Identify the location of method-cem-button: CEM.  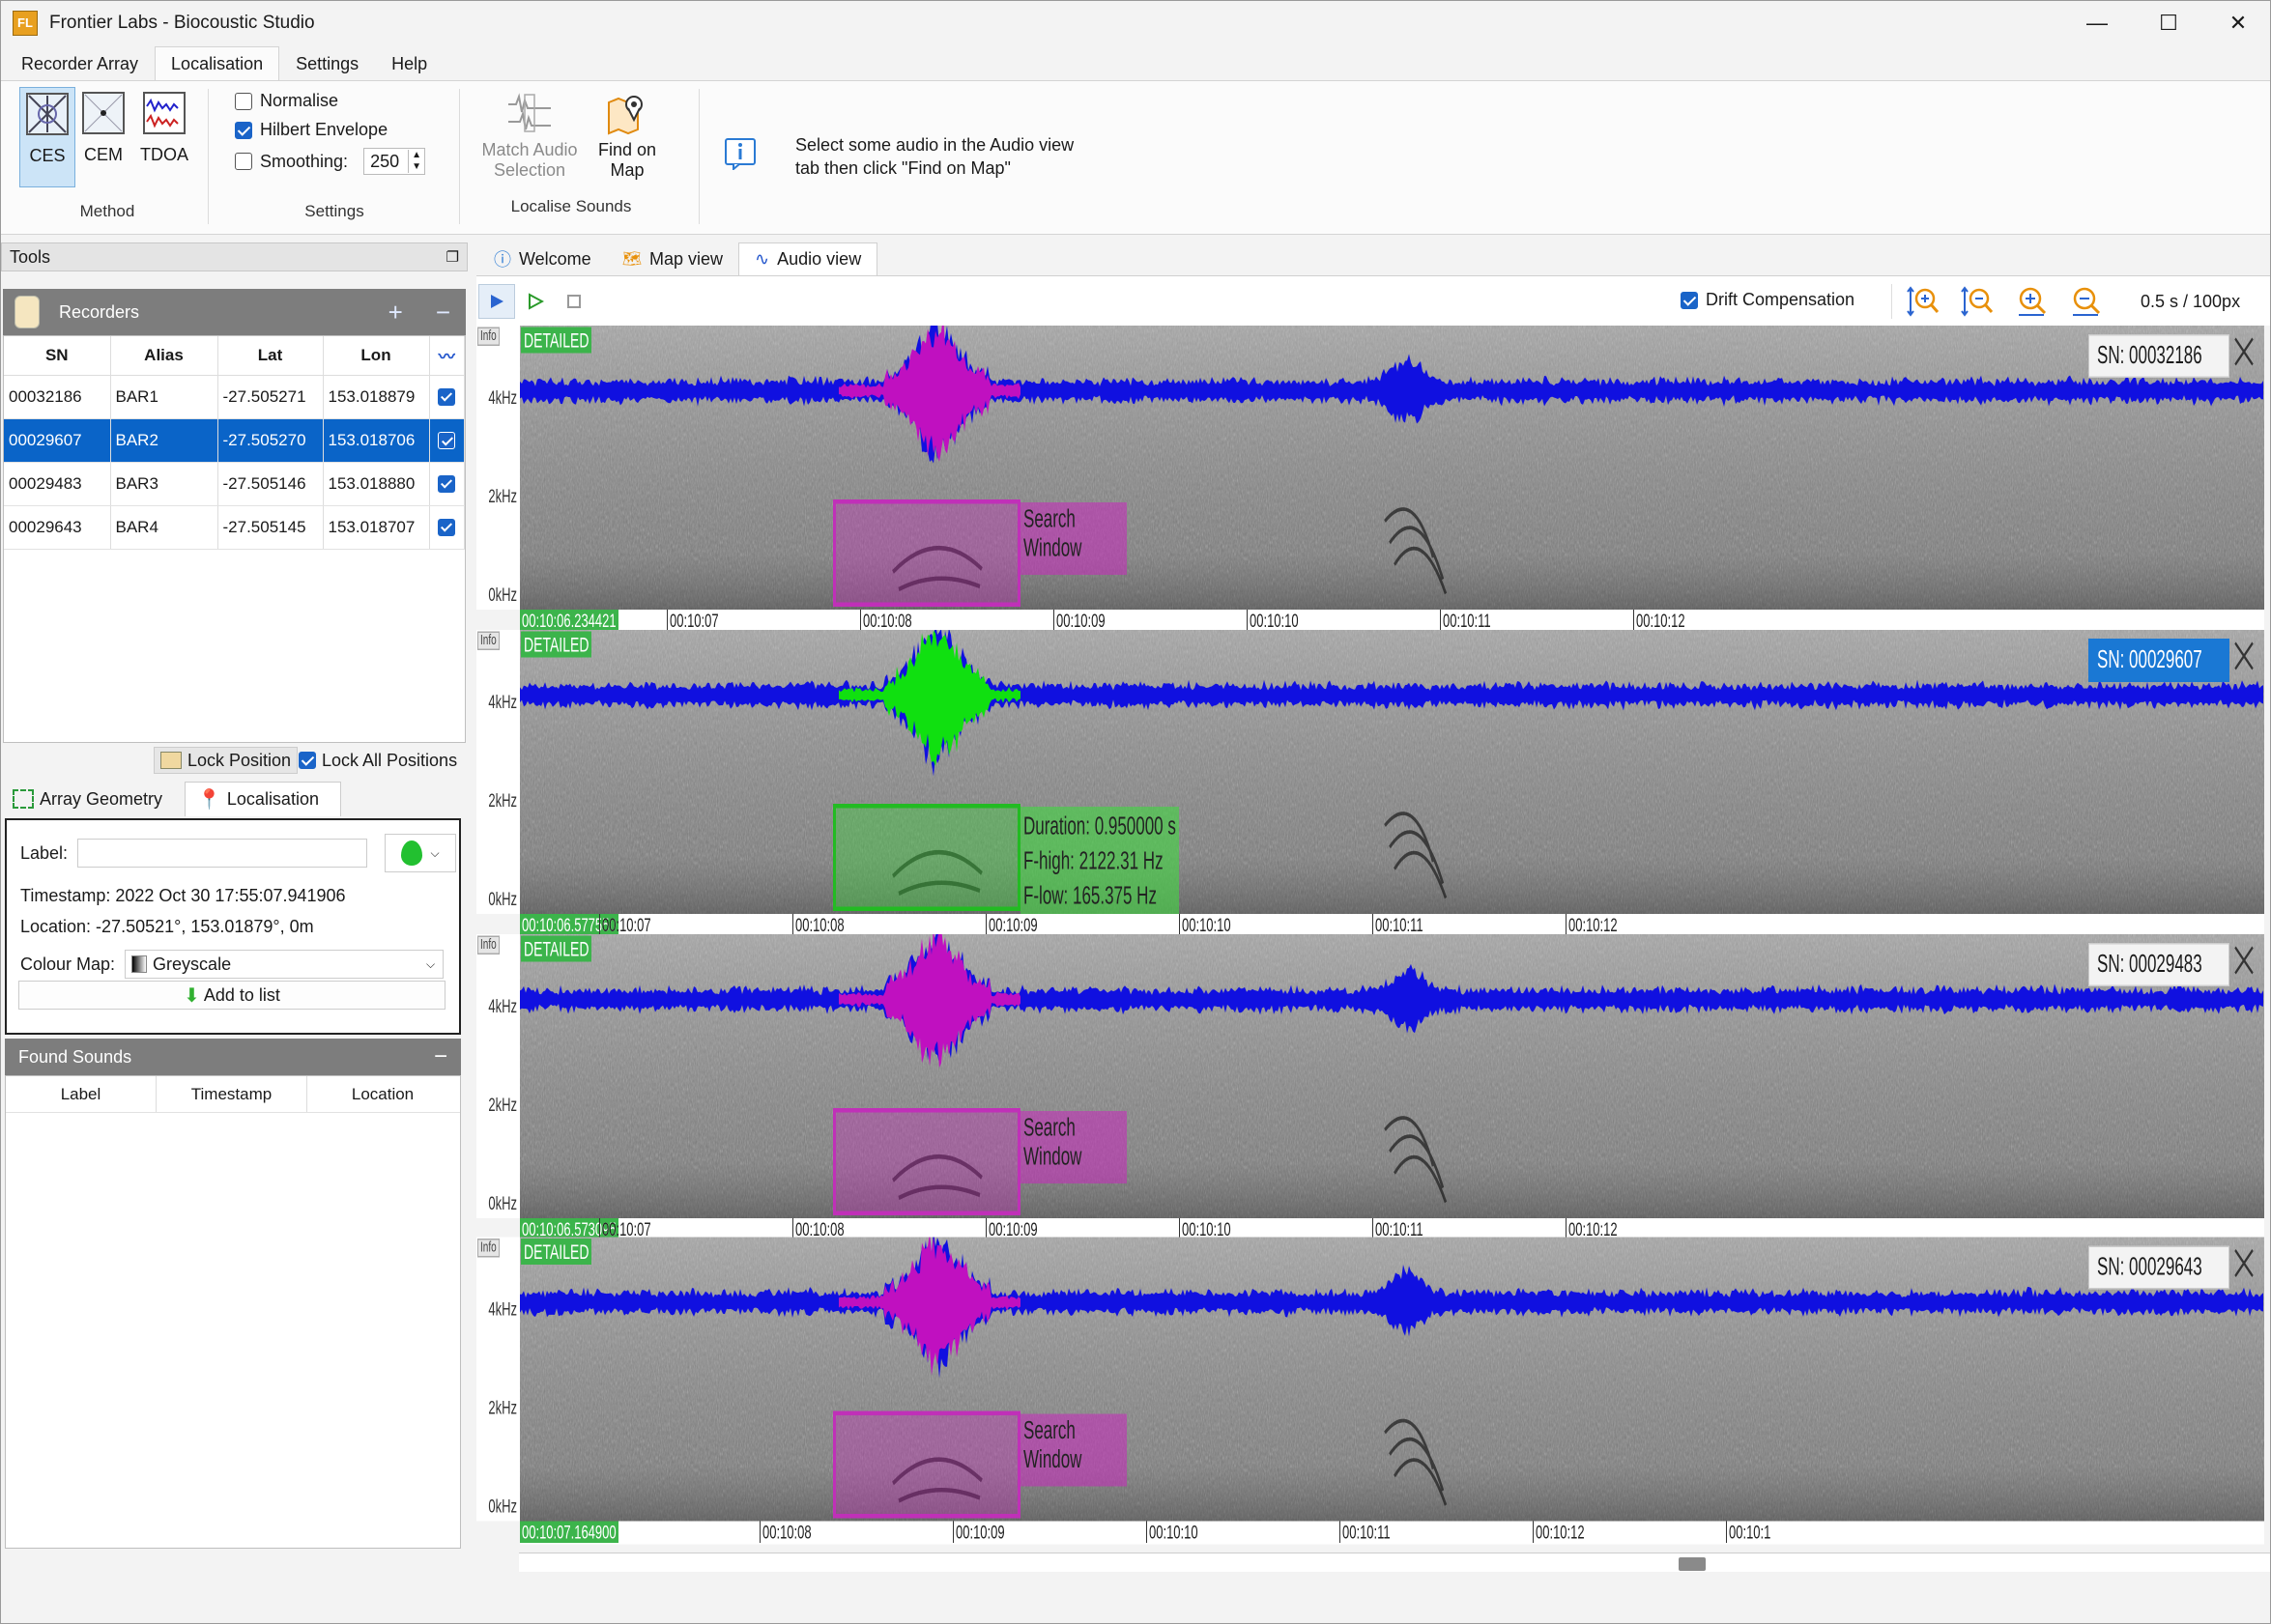
(103, 137).